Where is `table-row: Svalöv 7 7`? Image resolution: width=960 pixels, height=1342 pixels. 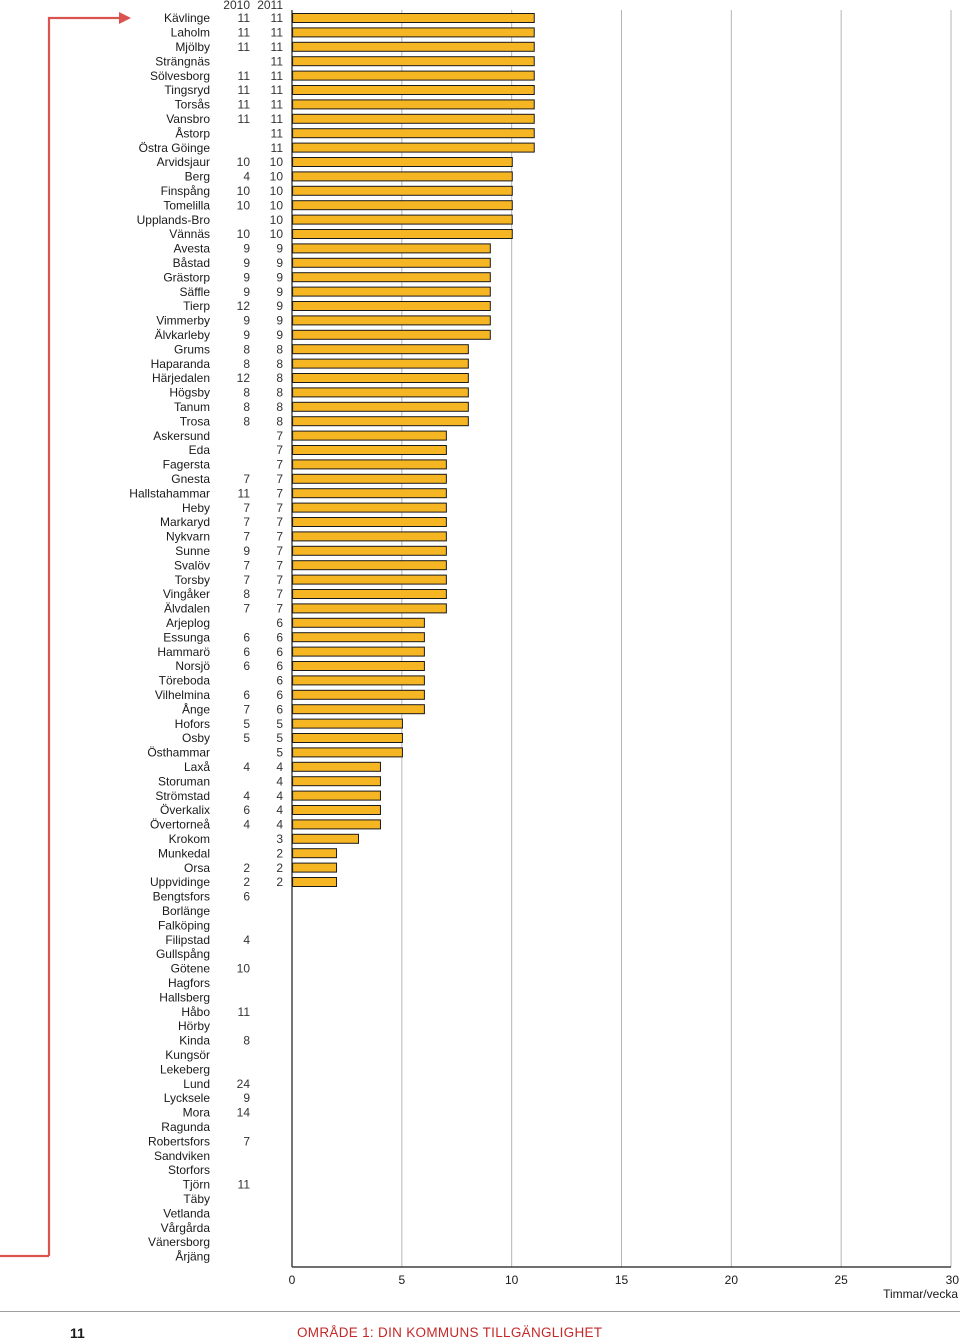 table-row: Svalöv 7 7 is located at coordinates (310, 565).